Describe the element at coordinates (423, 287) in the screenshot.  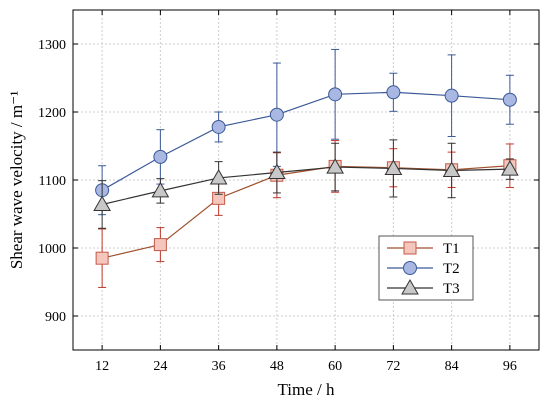
I see `legend-item-t3: T3` at that location.